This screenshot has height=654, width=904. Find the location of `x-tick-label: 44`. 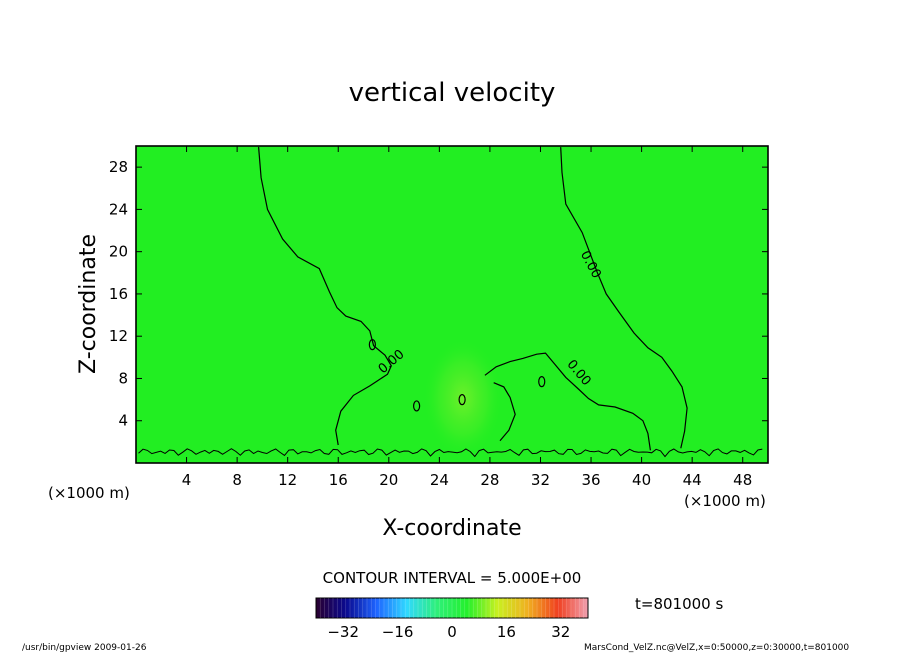

x-tick-label: 44 is located at coordinates (692, 480).